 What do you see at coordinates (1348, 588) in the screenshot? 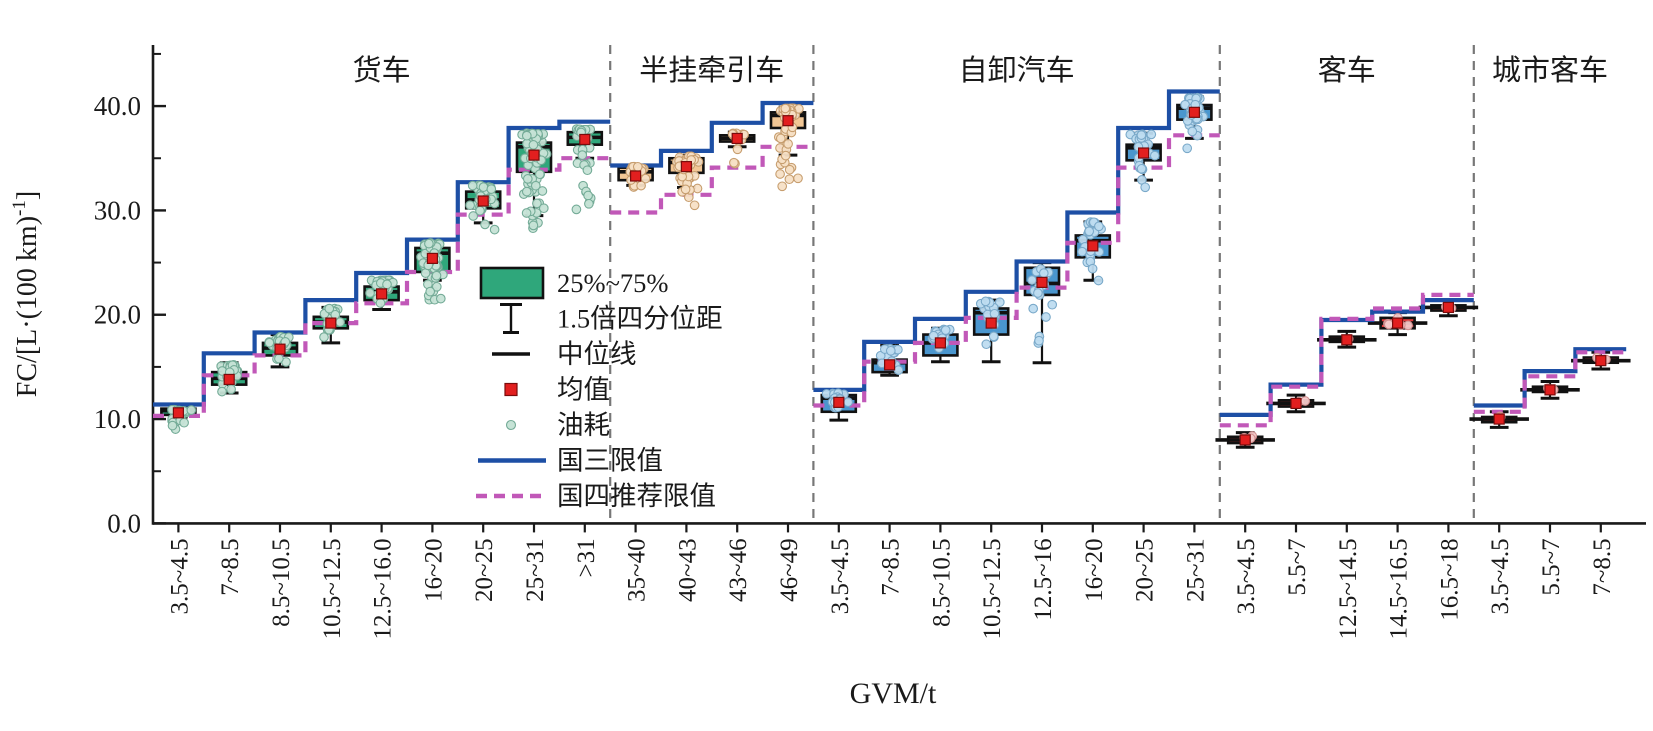
I see `x-tick-label: 12.5~14.5` at bounding box center [1348, 588].